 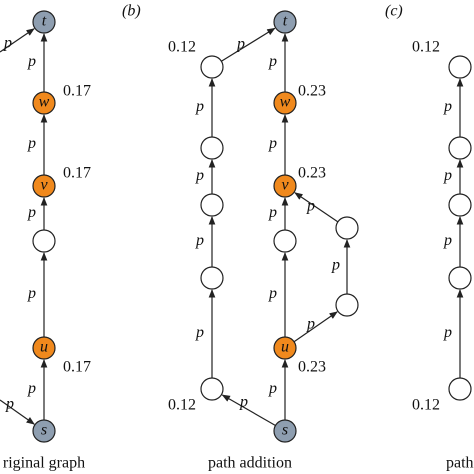 I want to click on panel-label: (b), so click(x=131, y=11).